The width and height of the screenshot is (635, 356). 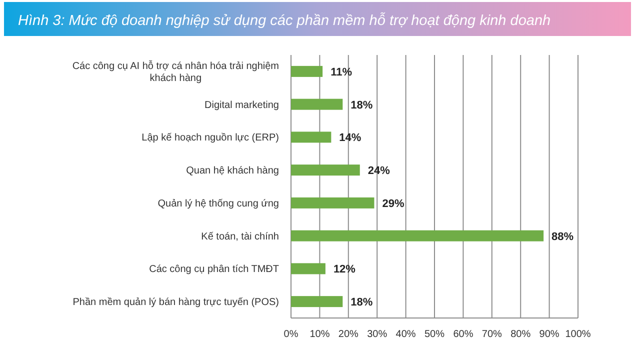 I want to click on x-tick-label: 30%, so click(x=377, y=334).